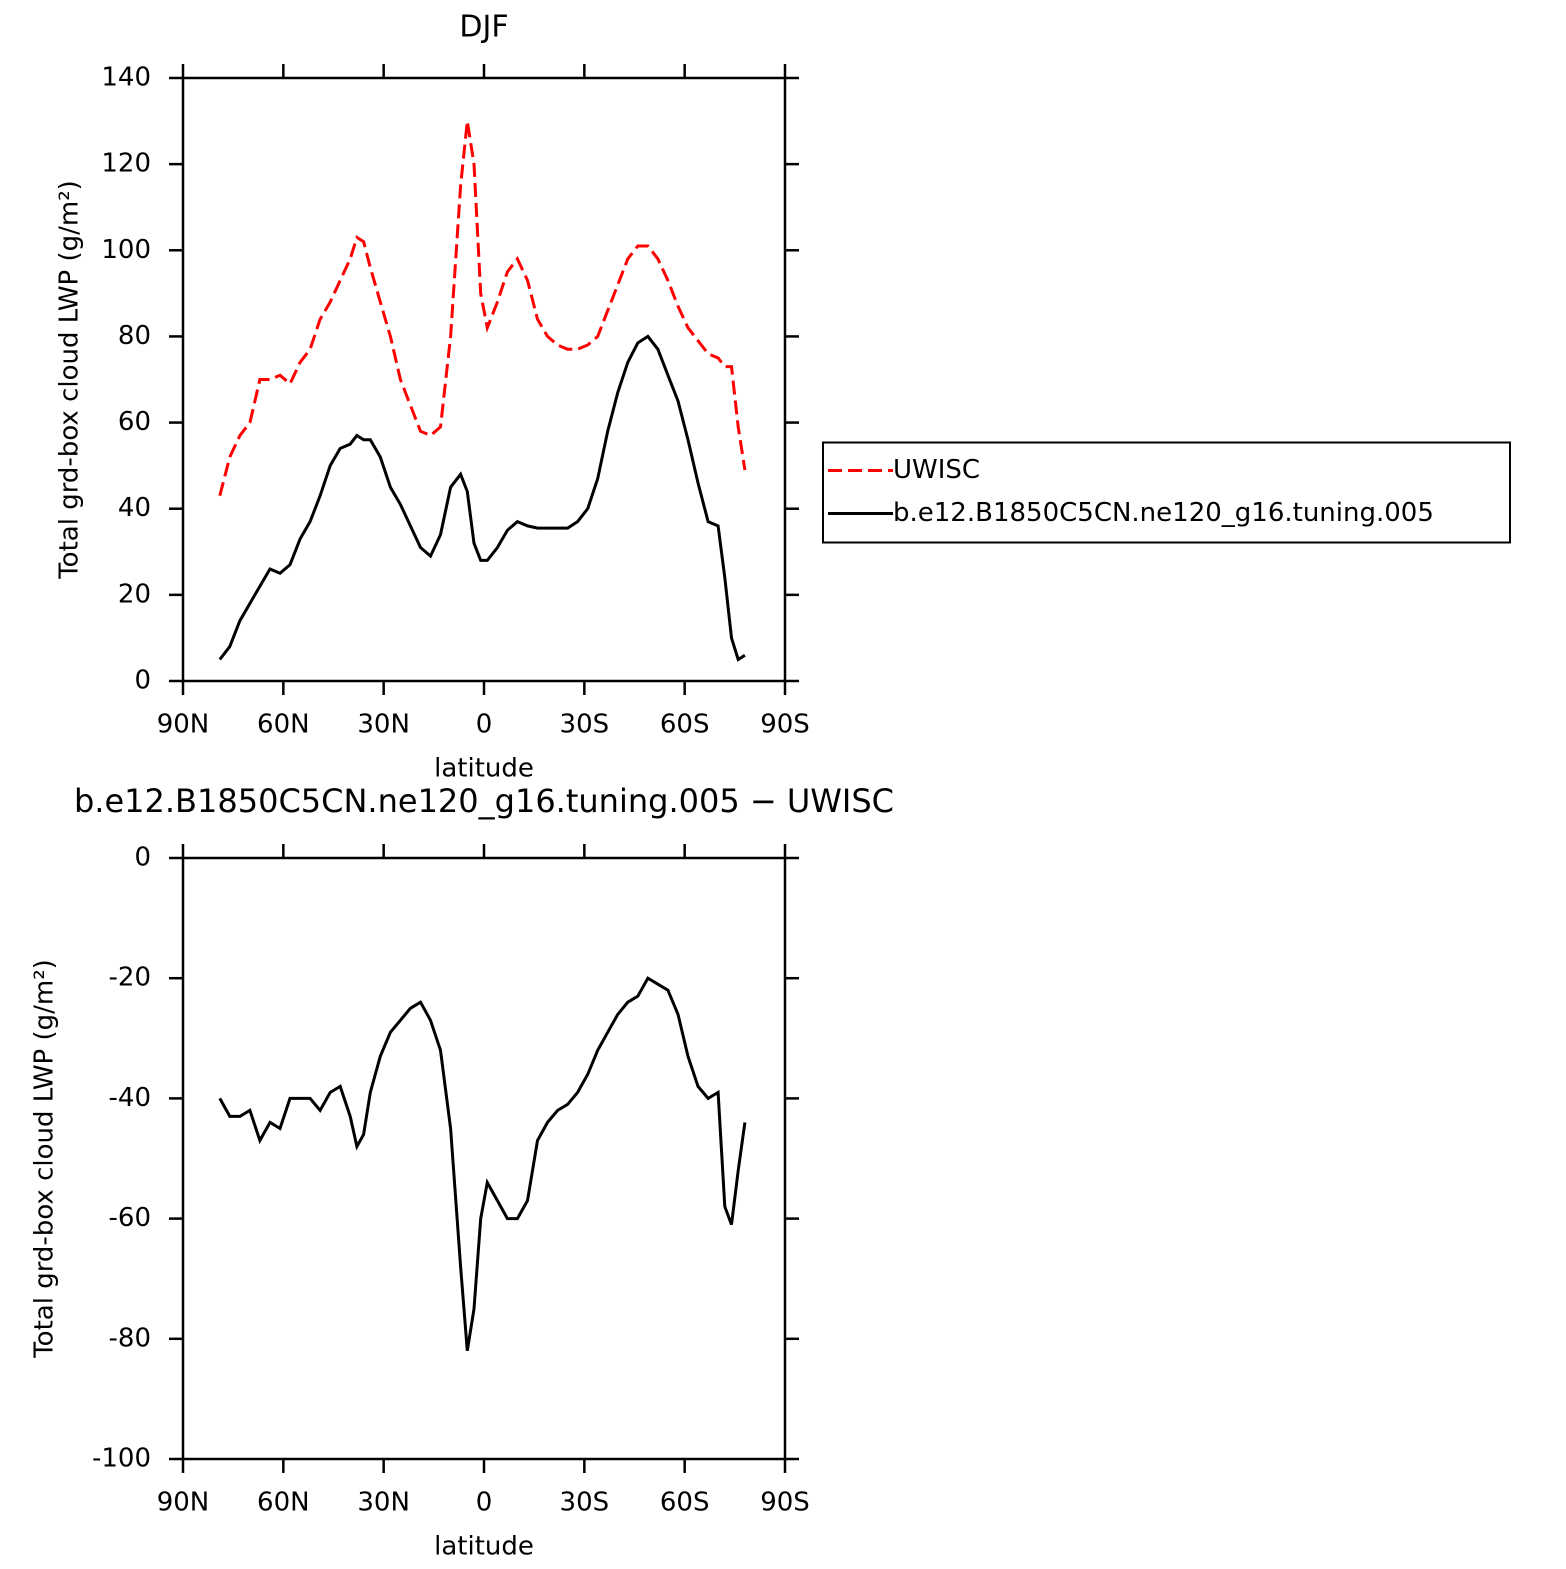 This screenshot has height=1569, width=1566. I want to click on legend-box, so click(1166, 492).